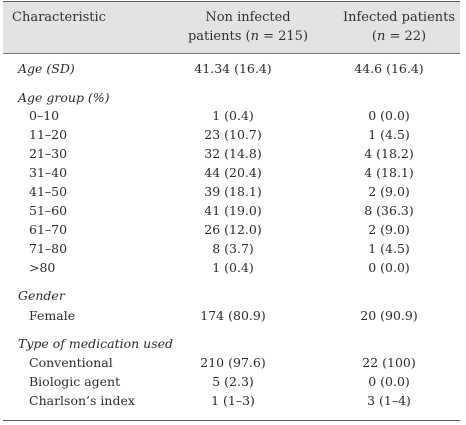 This screenshot has height=425, width=466. Describe the element at coordinates (48, 172) in the screenshot. I see `row-label: 31–40` at that location.